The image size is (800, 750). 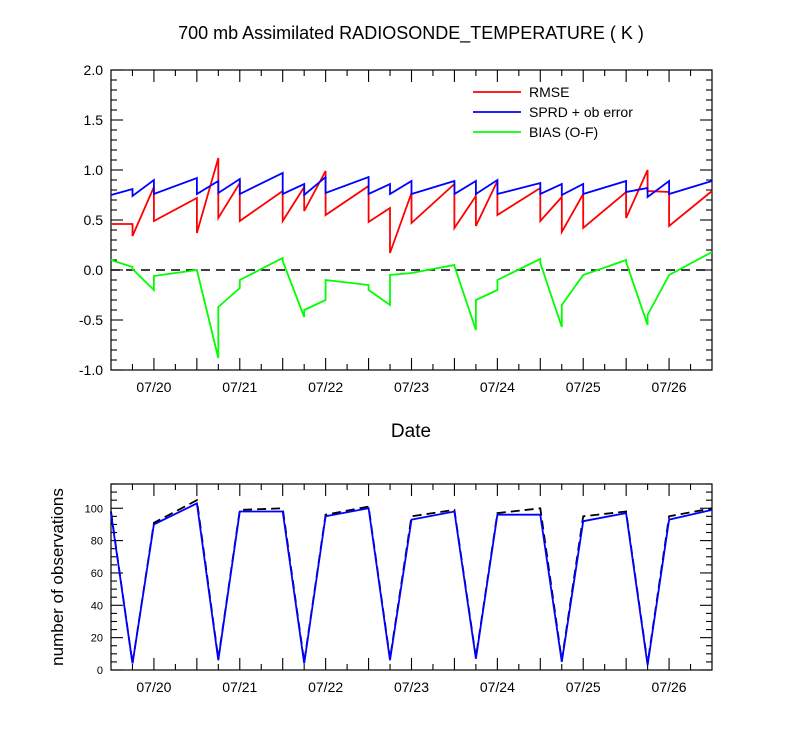 What do you see at coordinates (57, 577) in the screenshot?
I see `y-axis-label-obs: number of observations` at bounding box center [57, 577].